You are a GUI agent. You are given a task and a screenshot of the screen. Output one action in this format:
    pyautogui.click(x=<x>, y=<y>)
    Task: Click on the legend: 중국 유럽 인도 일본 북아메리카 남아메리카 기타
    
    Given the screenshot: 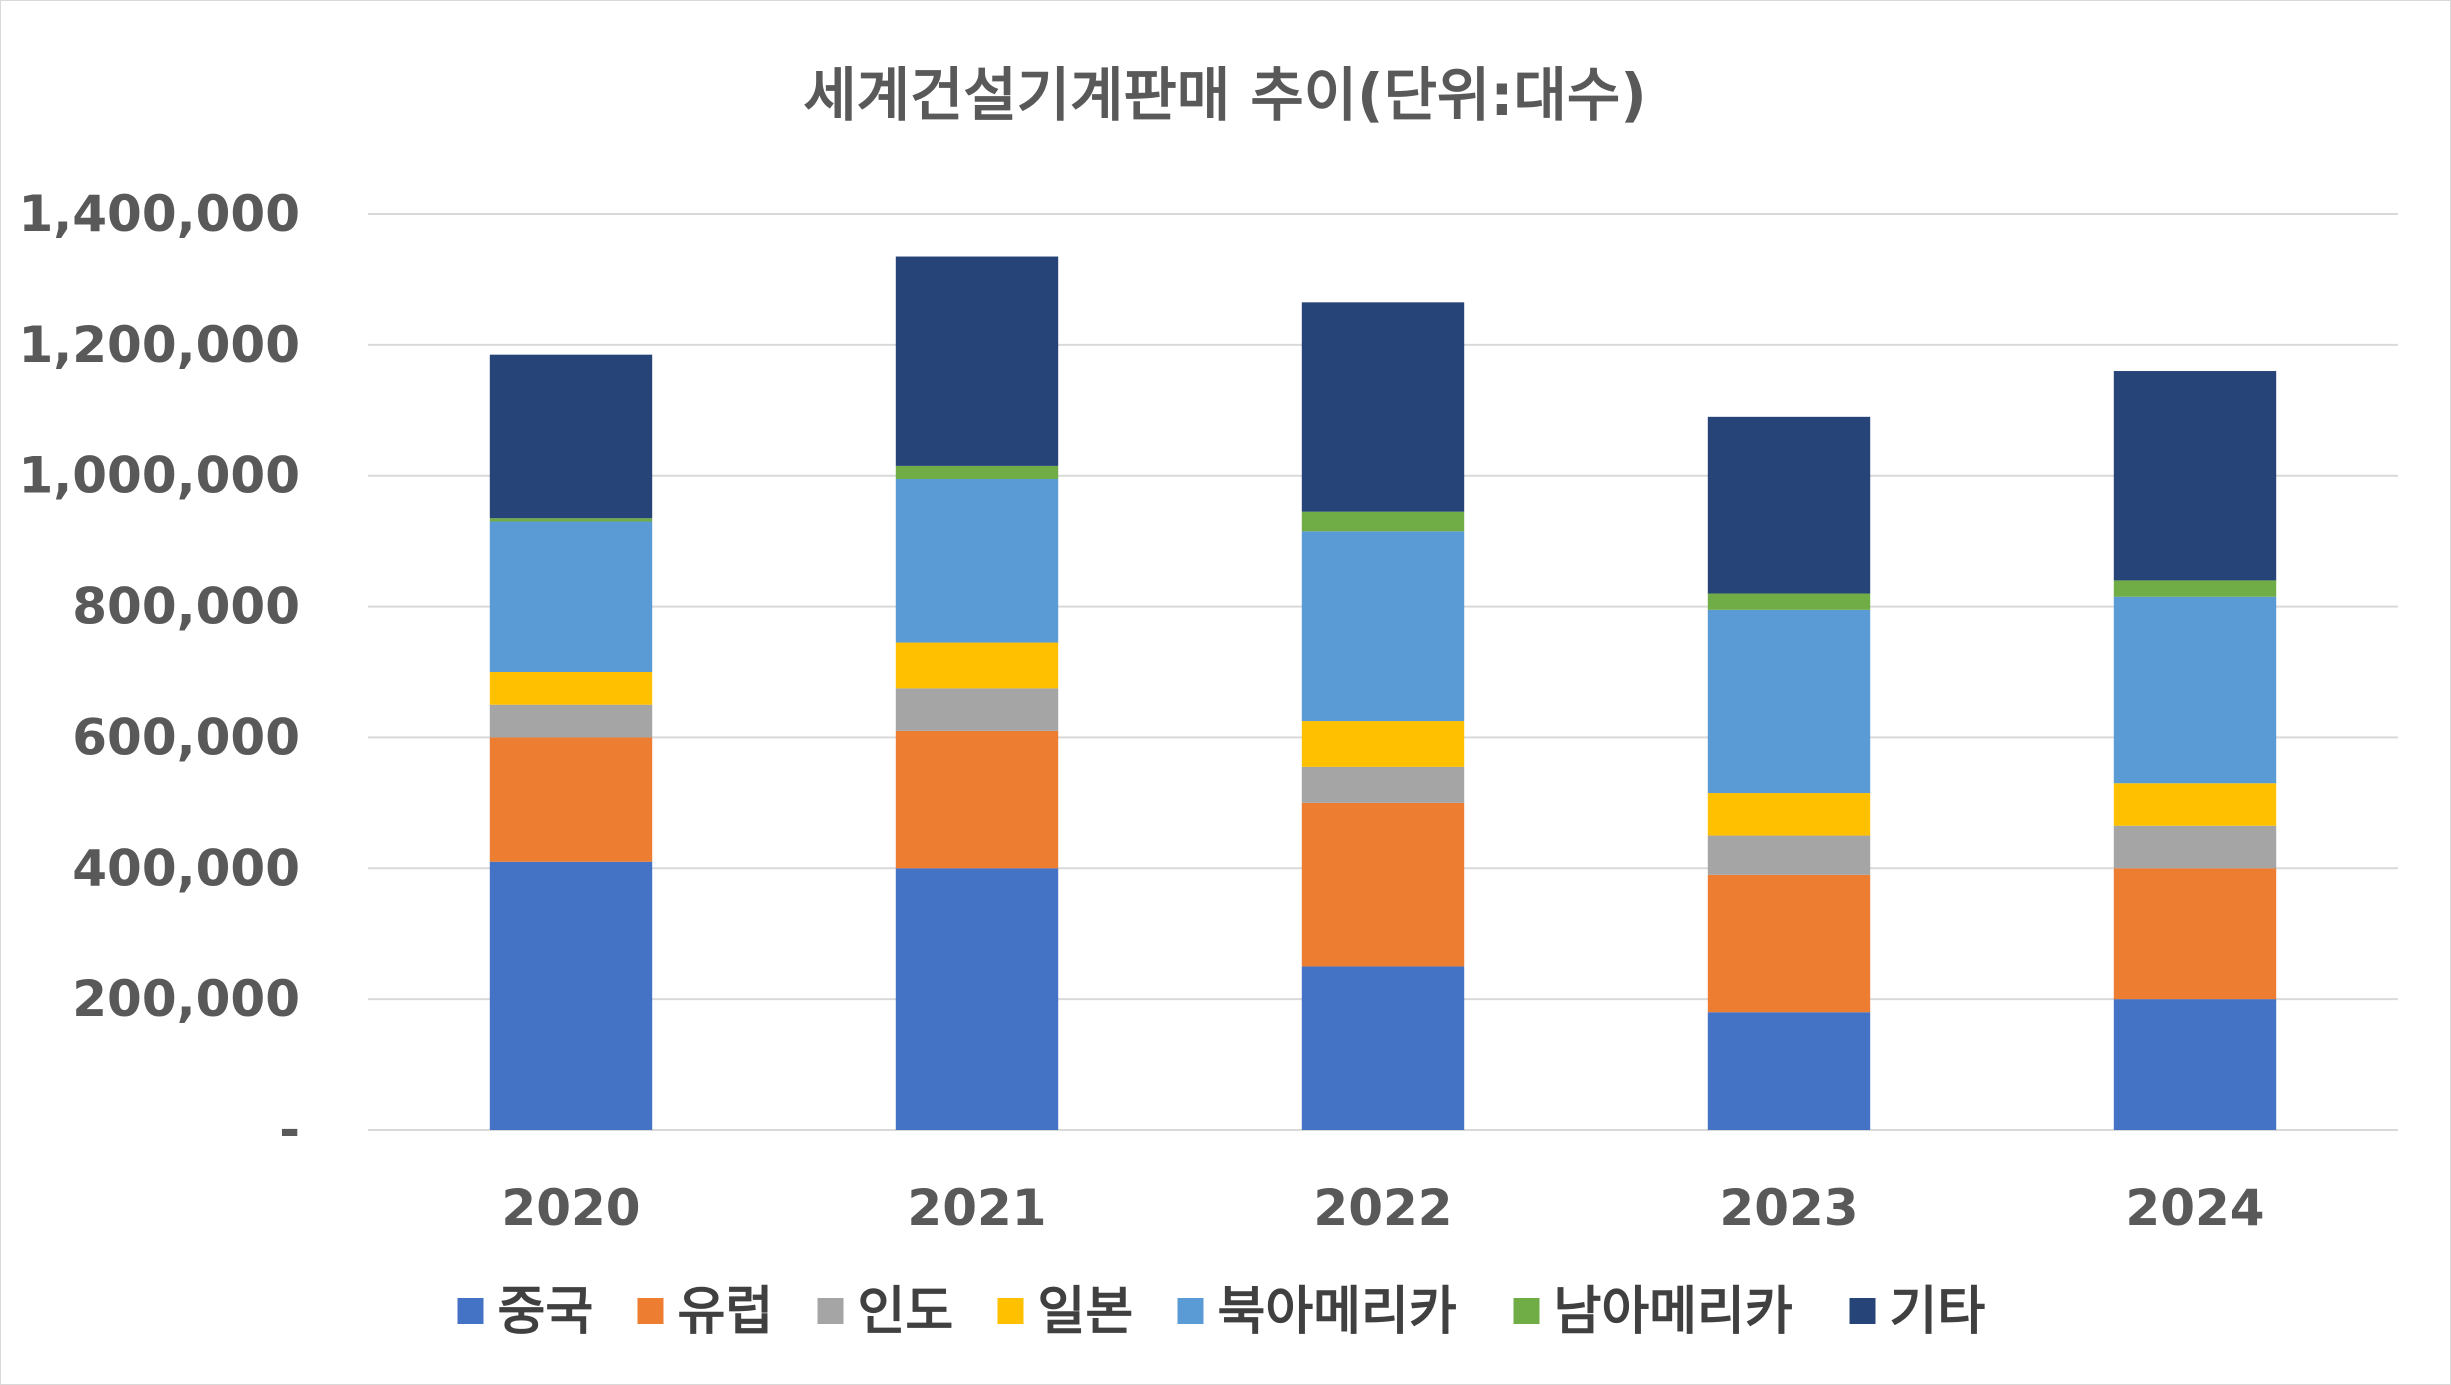 What is the action you would take?
    pyautogui.click(x=1221, y=1312)
    